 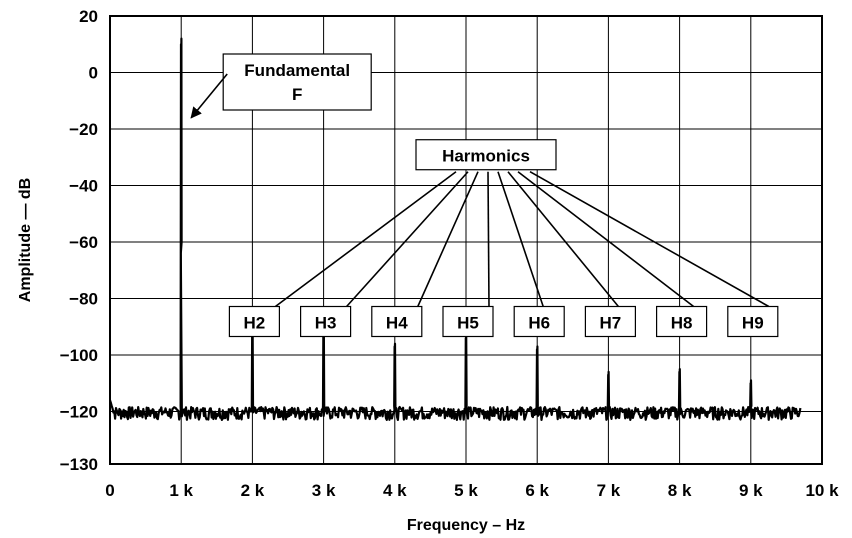 What do you see at coordinates (88, 16) in the screenshot?
I see `y-tick-label: 20` at bounding box center [88, 16].